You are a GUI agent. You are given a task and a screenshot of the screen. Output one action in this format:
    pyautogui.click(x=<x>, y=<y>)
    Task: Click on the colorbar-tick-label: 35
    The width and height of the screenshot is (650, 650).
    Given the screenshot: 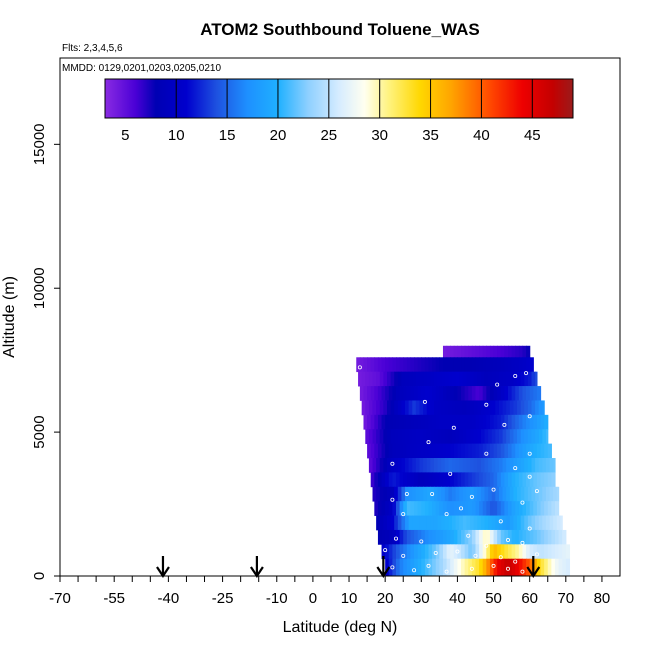 What is the action you would take?
    pyautogui.click(x=430, y=135)
    